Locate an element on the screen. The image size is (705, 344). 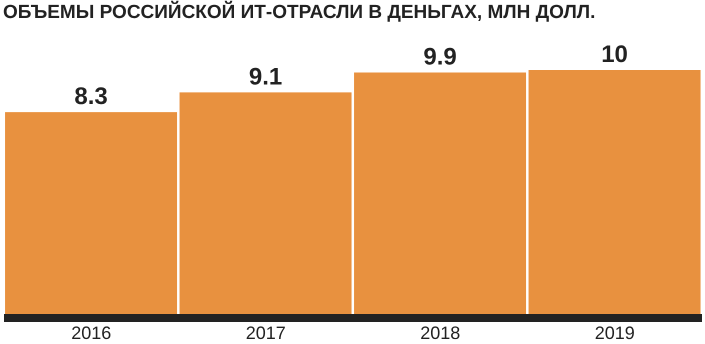
data-label: 9.1 is located at coordinates (265, 76).